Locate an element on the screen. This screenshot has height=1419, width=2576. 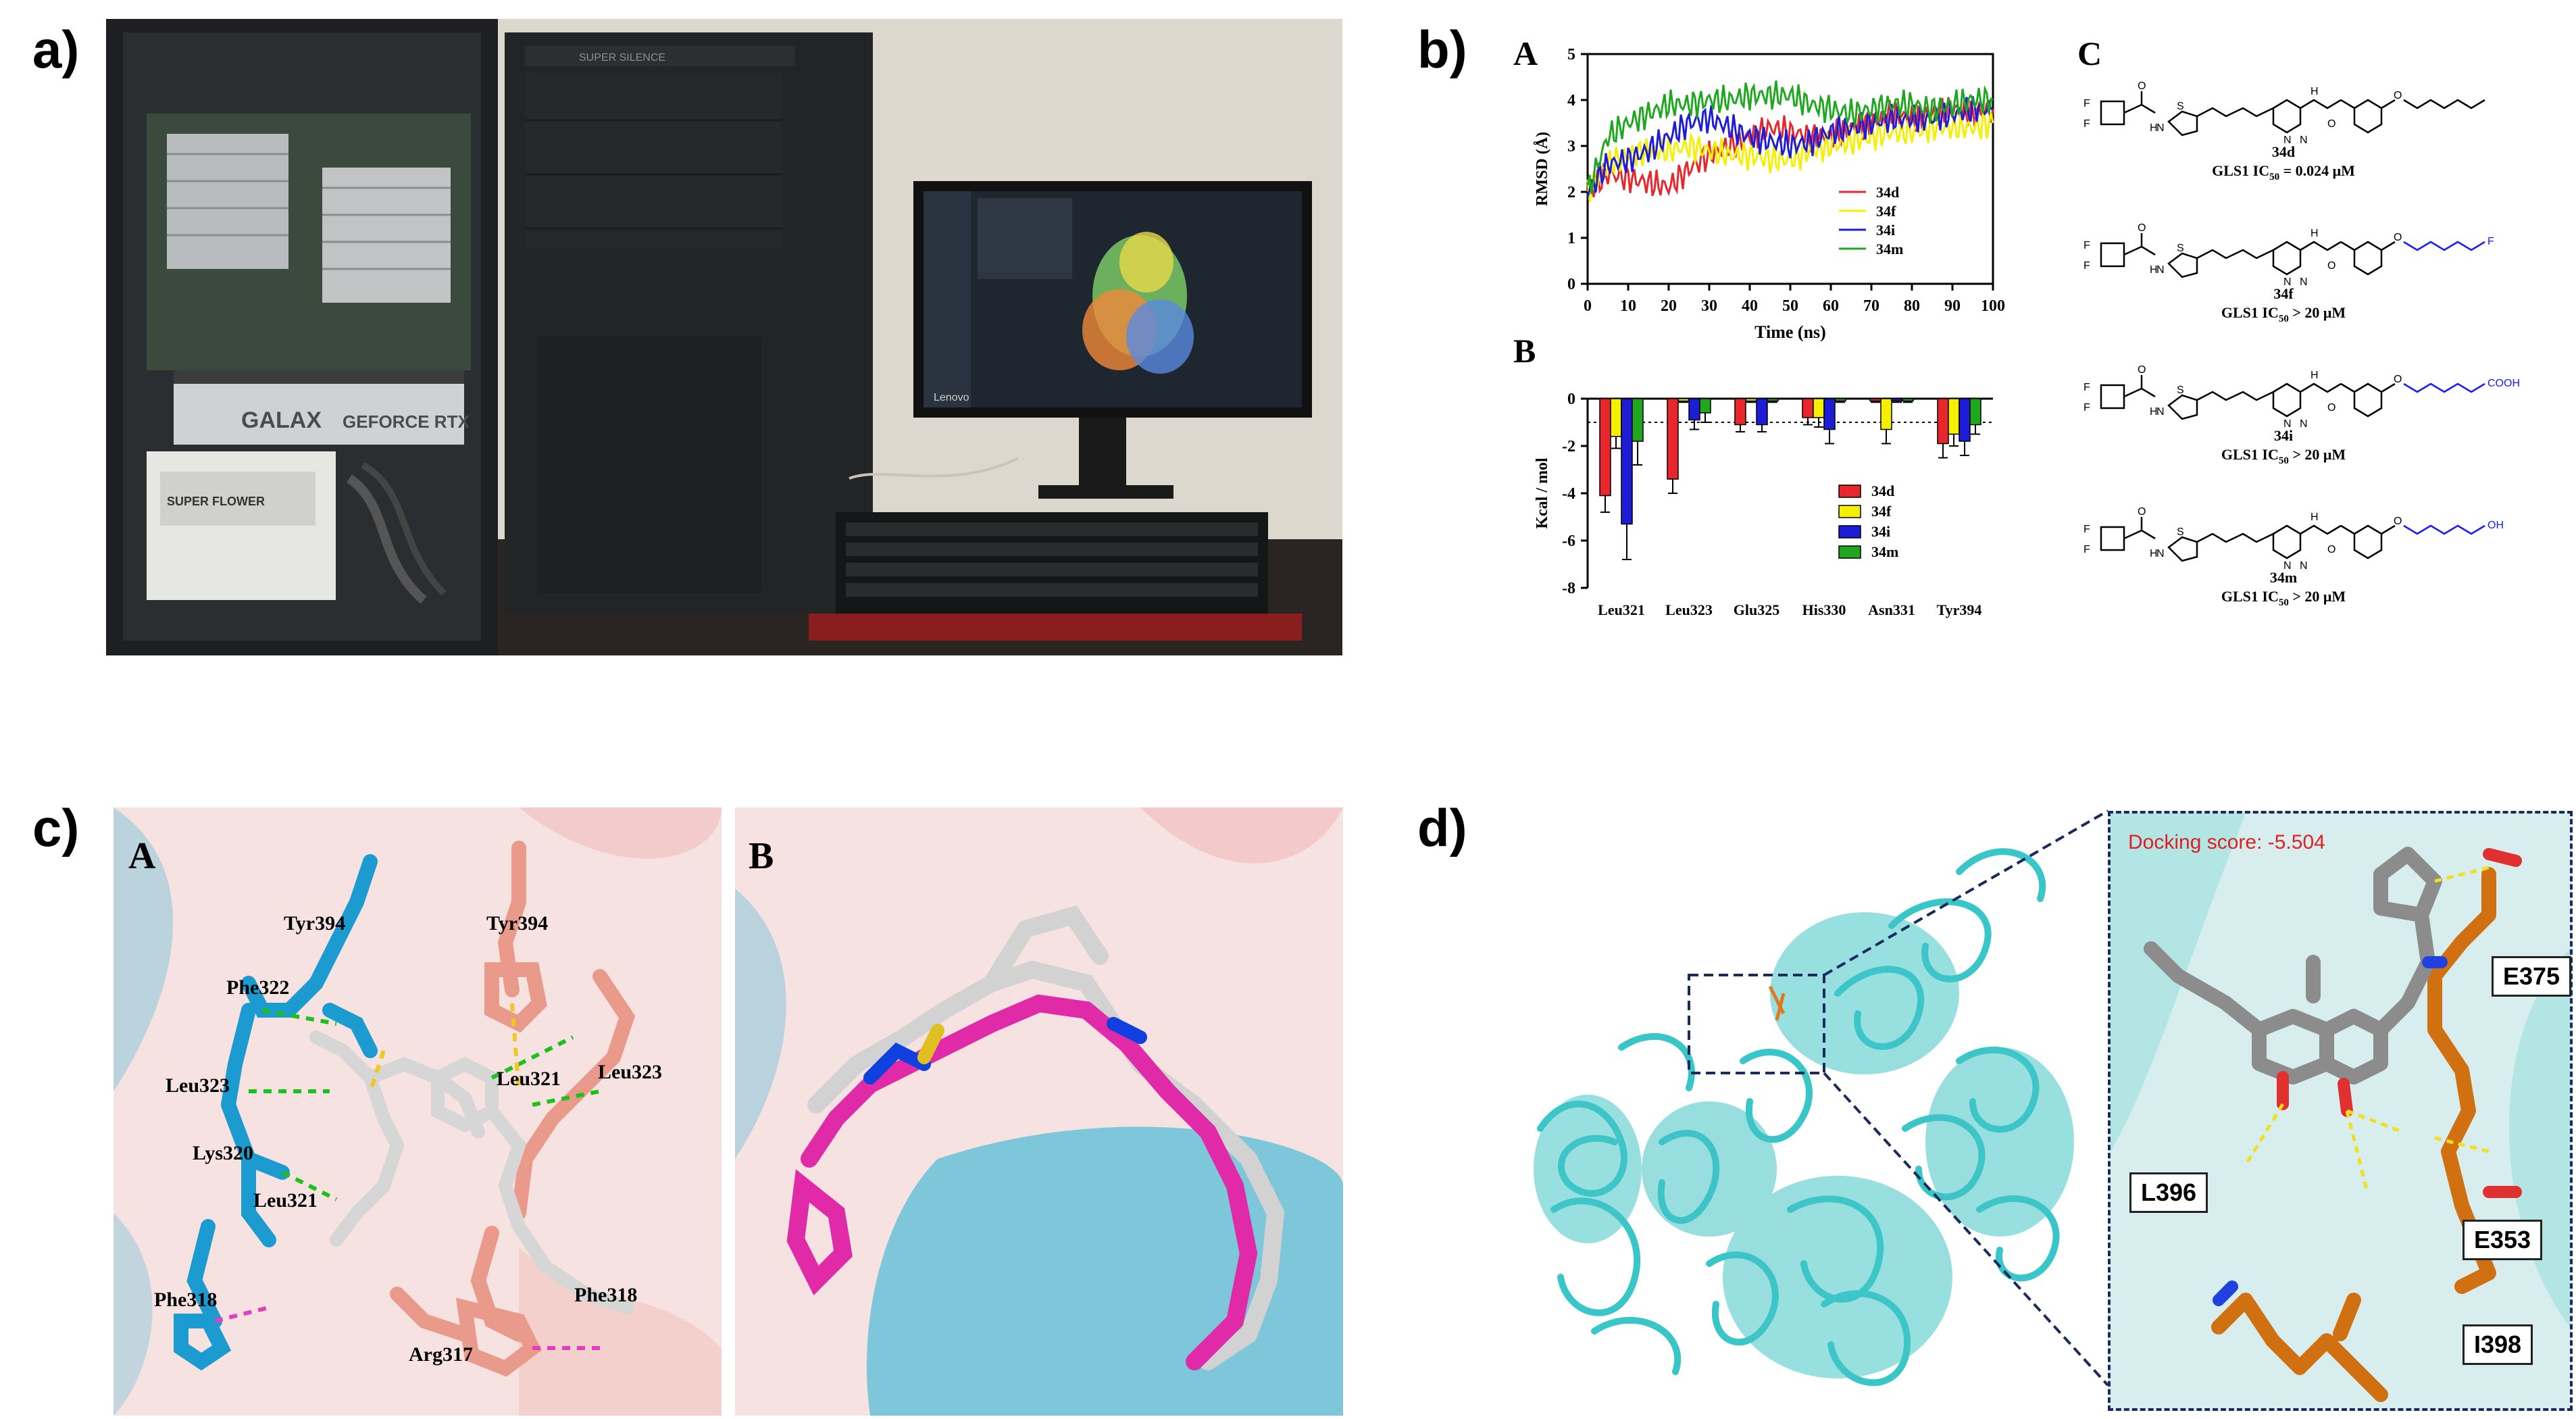
tail-group-label: OH is located at coordinates (2495, 525).